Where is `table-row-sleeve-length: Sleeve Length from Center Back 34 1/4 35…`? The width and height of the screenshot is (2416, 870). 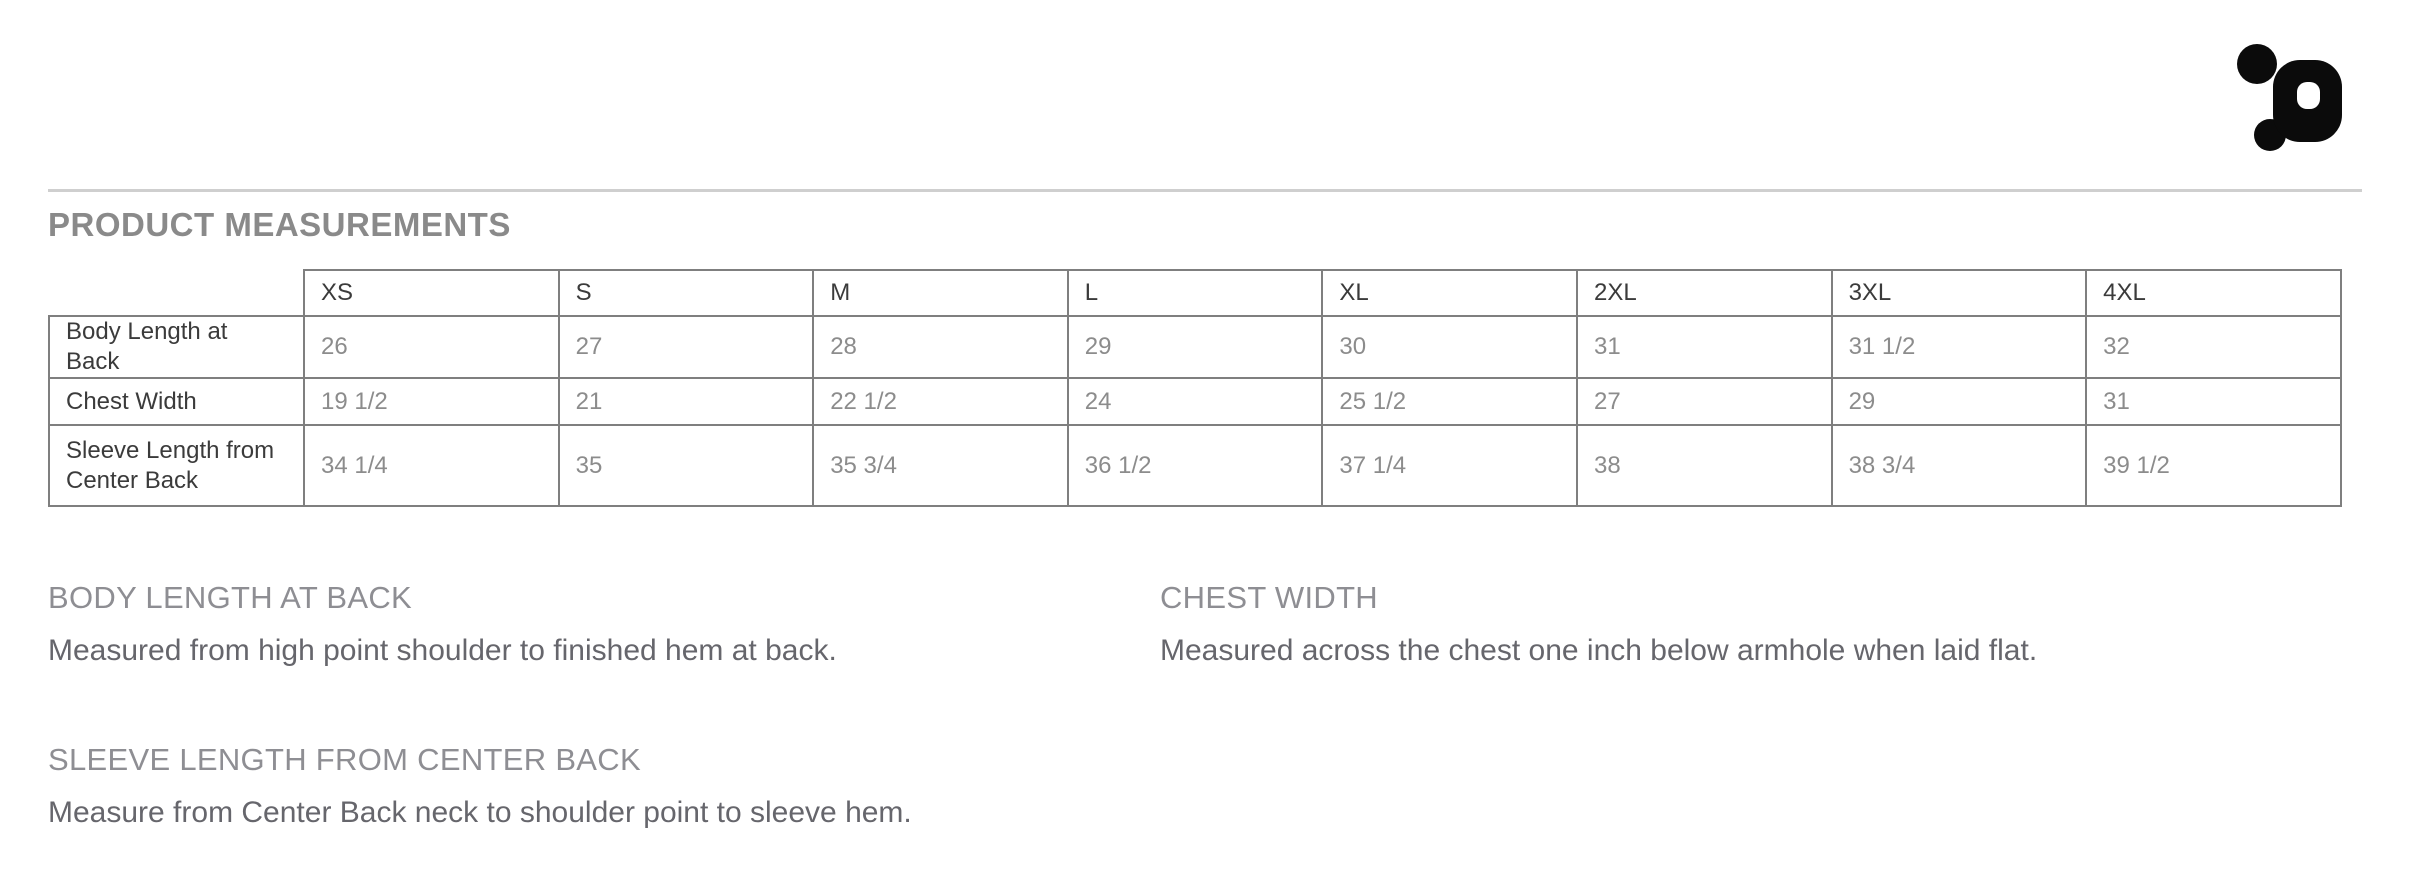
table-row-sleeve-length: Sleeve Length from Center Back 34 1/4 35… is located at coordinates (1195, 465).